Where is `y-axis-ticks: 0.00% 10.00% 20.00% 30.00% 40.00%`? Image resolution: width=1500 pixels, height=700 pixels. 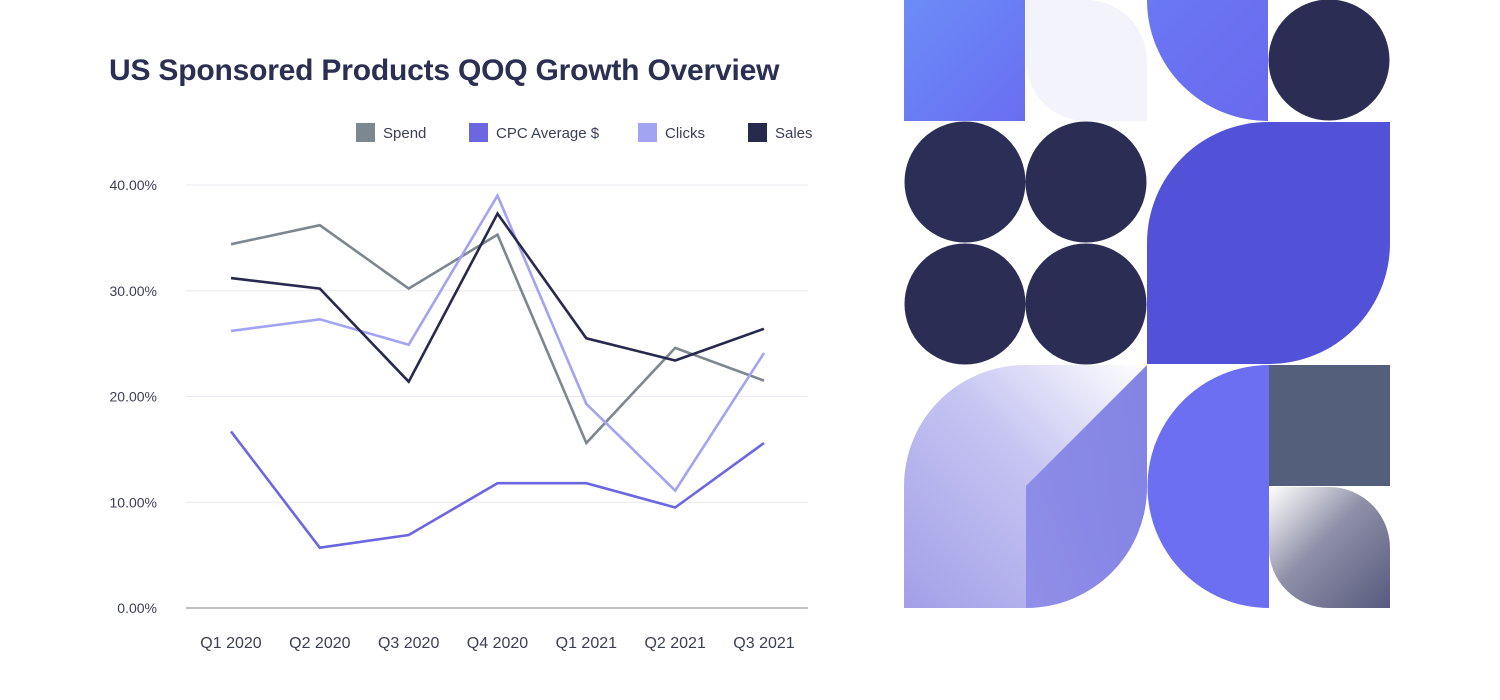 y-axis-ticks: 0.00% 10.00% 20.00% 30.00% 40.00% is located at coordinates (133, 396).